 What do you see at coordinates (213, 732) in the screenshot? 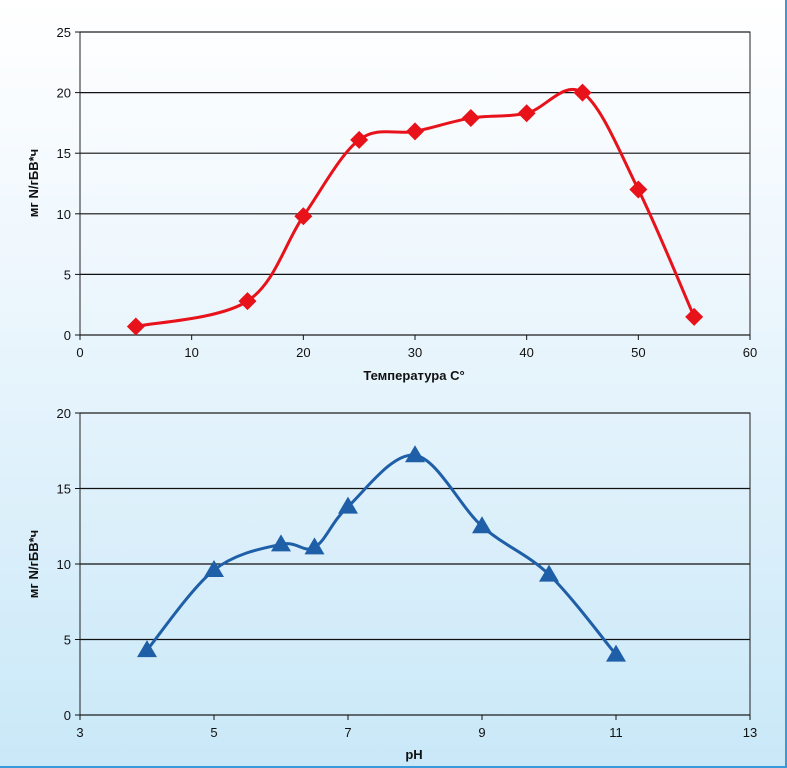
I see `x-tick-label: 5` at bounding box center [213, 732].